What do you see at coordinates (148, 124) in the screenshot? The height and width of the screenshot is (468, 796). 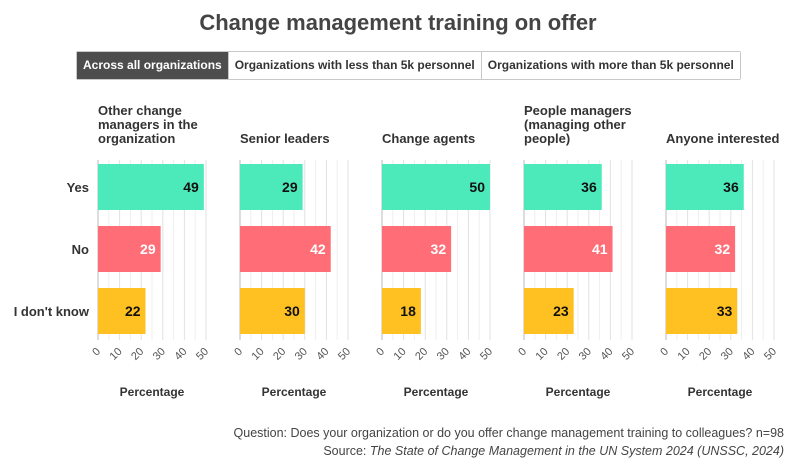 I see `panel-title: managers in the` at bounding box center [148, 124].